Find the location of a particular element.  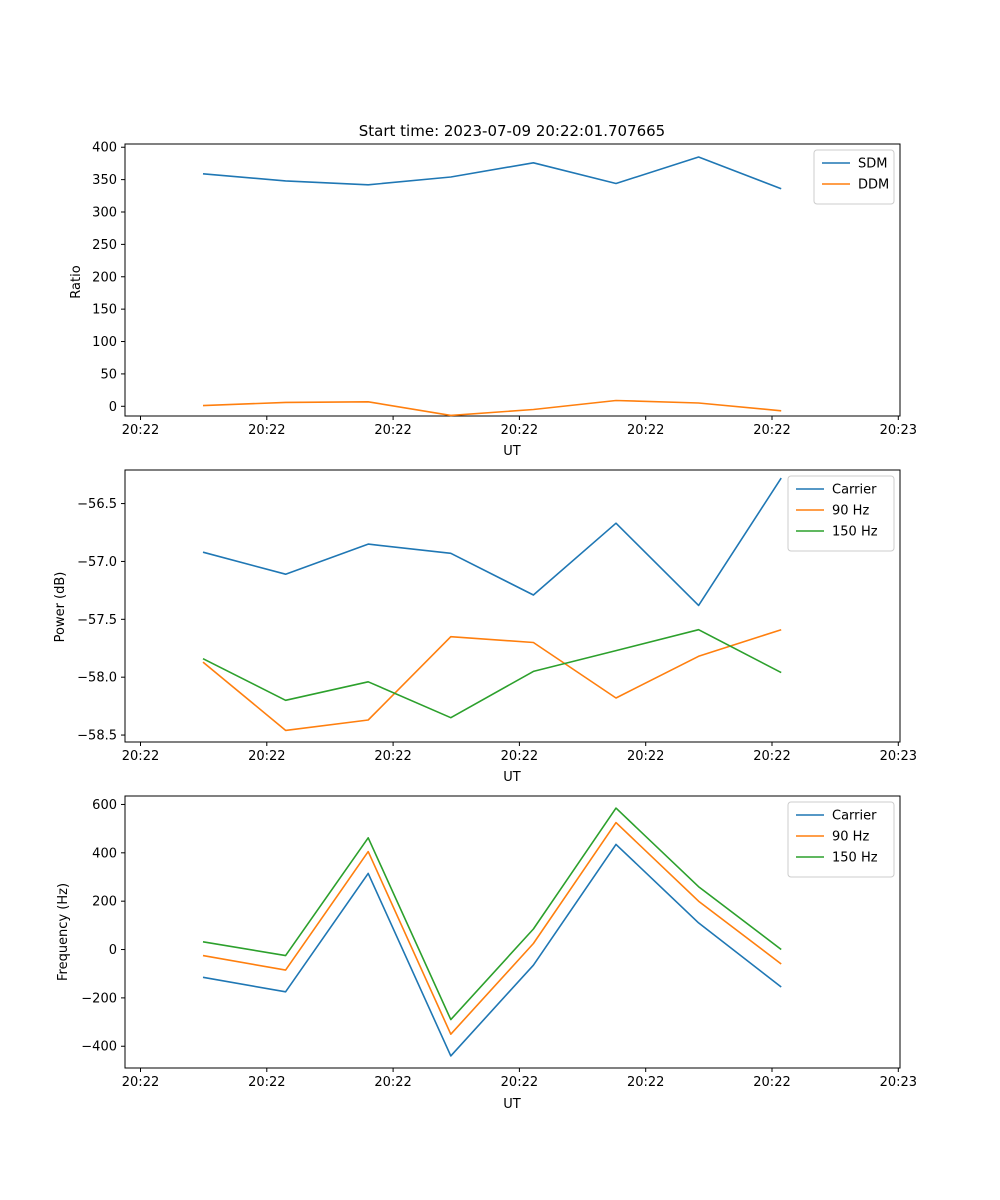

y-tick-label: 600 is located at coordinates (104, 805).